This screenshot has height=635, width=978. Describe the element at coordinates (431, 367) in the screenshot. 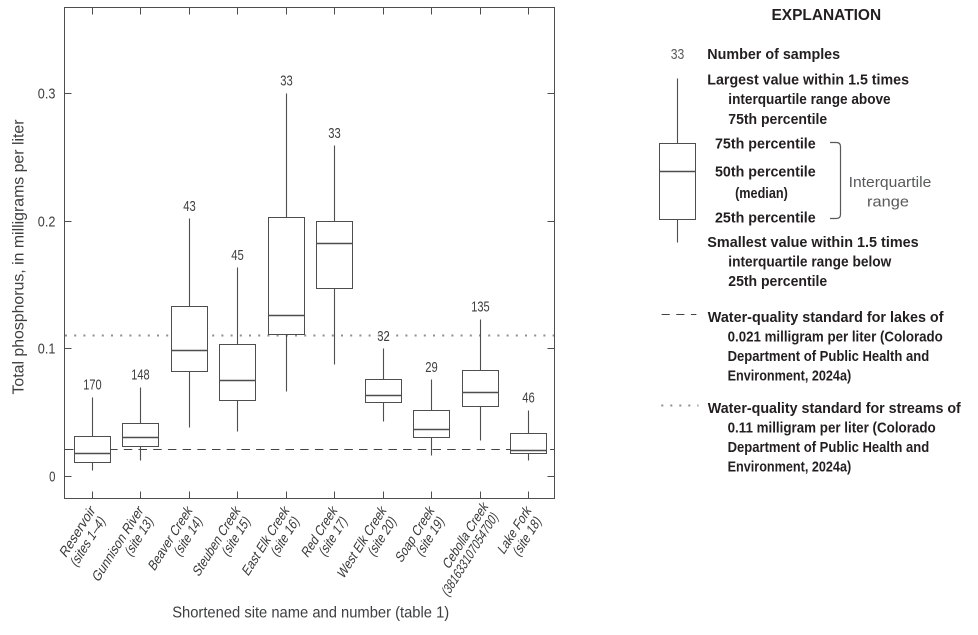

I see `svg-text: 29` at that location.